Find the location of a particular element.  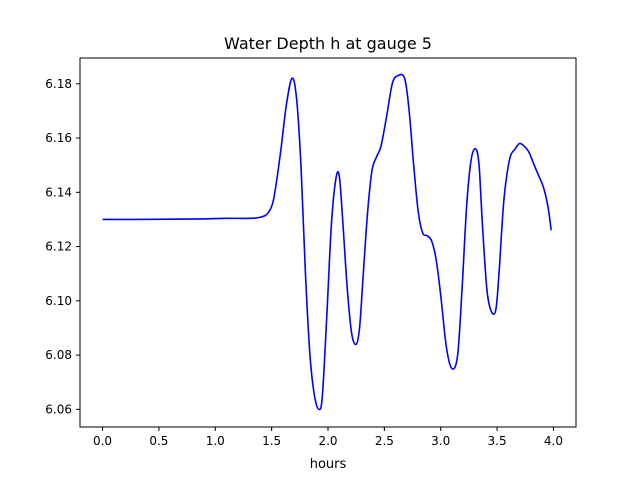

x-tick-label: 2.0 is located at coordinates (327, 441).